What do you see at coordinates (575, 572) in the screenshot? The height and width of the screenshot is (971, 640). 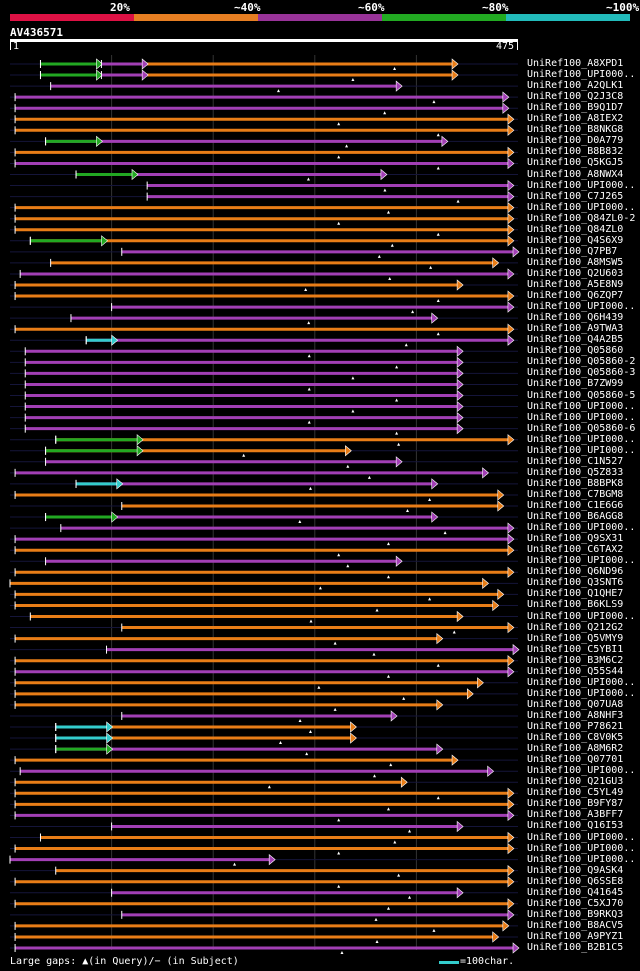 I see `hit-label: UniRef100_Q6ND96` at bounding box center [575, 572].